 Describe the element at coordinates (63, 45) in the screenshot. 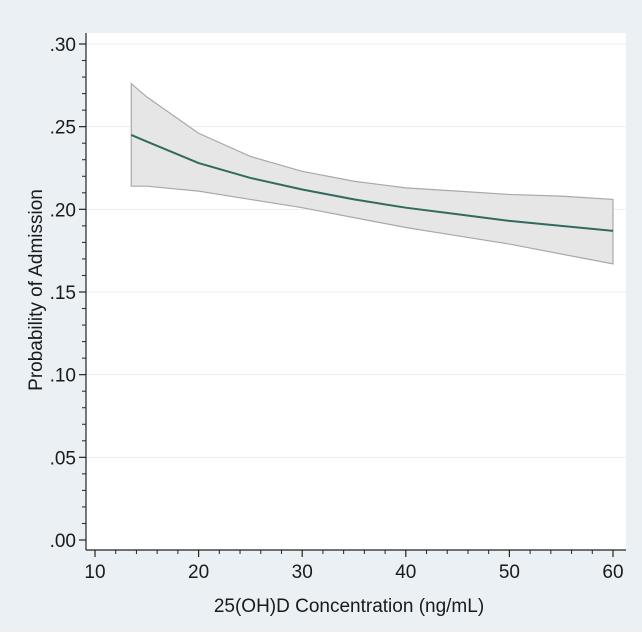

I see `y-tick-label: .30` at that location.